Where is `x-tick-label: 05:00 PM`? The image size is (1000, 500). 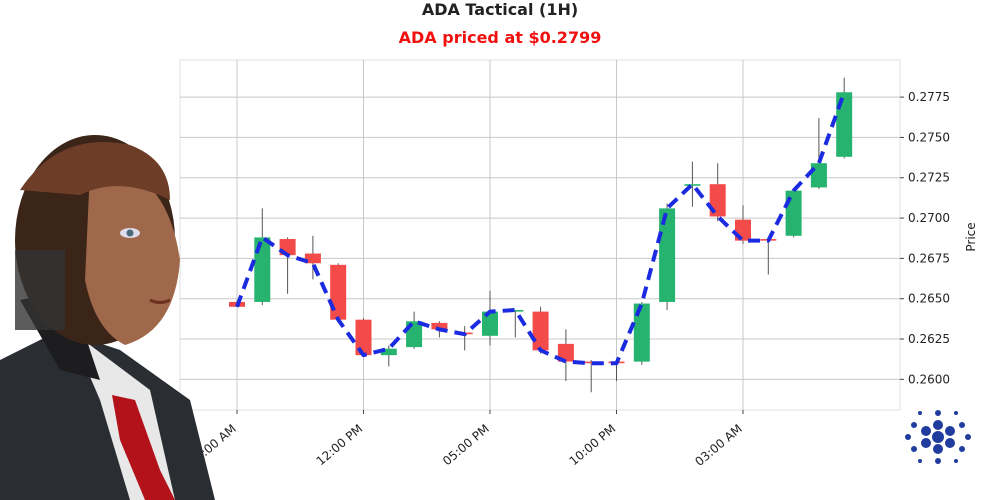
x-tick-label: 05:00 PM is located at coordinates (466, 445).